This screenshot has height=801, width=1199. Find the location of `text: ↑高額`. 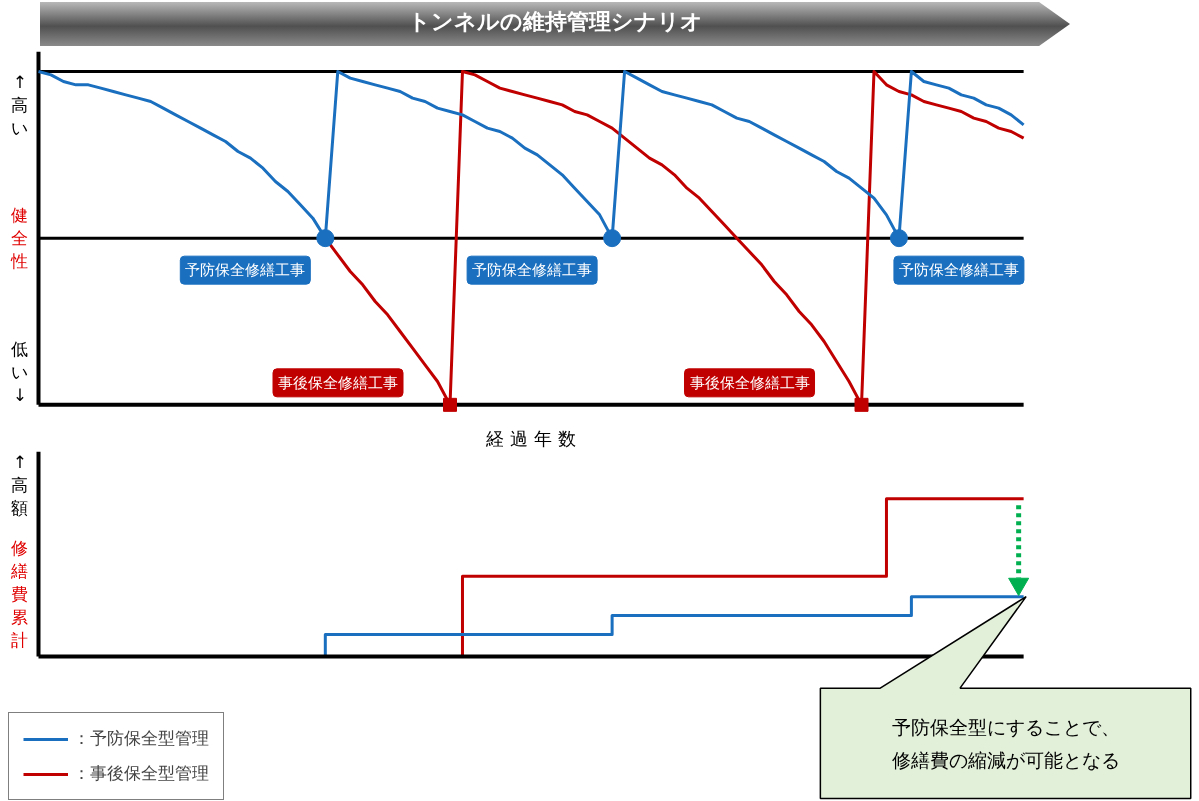

text: ↑高額 is located at coordinates (20, 484).